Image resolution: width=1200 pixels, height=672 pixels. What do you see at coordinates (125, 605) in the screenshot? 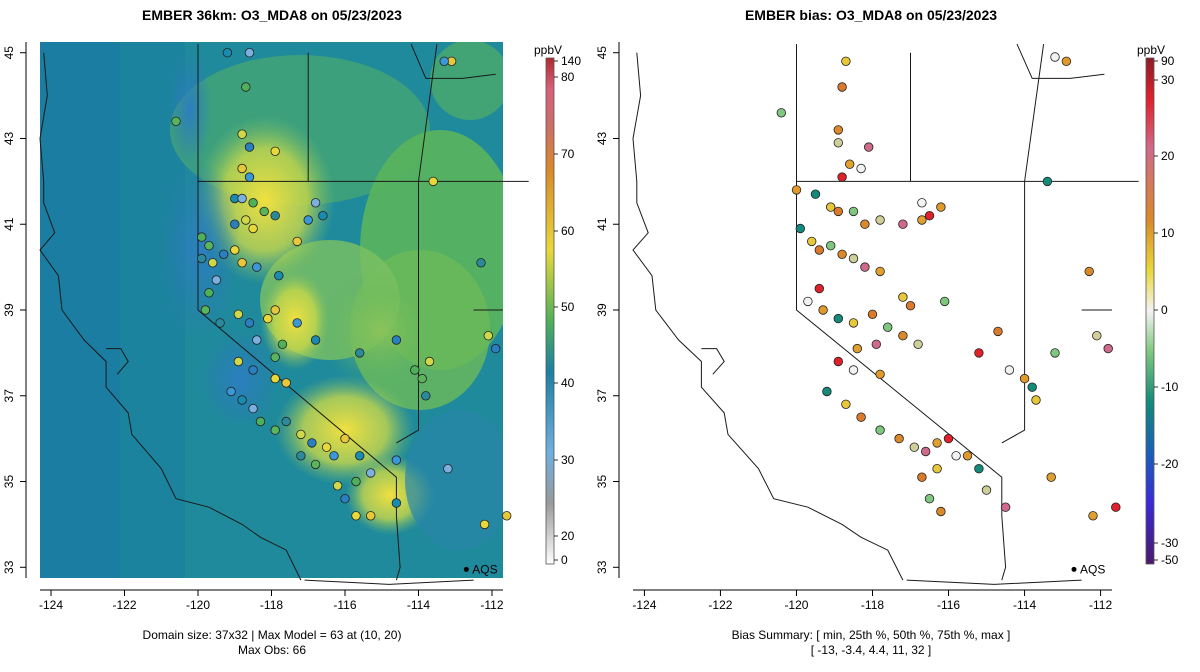
I see `x-tick-label: -122` at bounding box center [125, 605].